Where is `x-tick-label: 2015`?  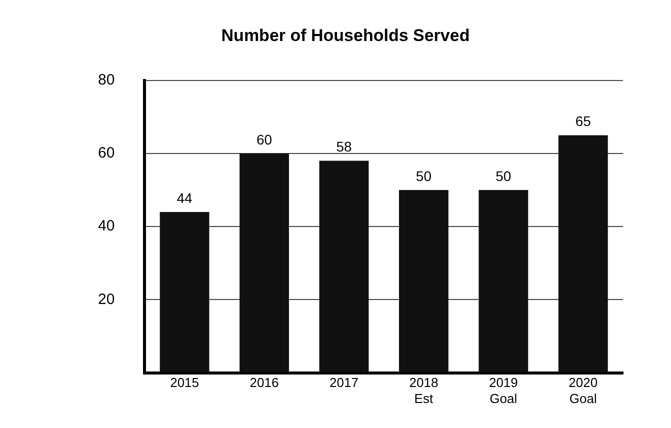
x-tick-label: 2015 is located at coordinates (185, 382).